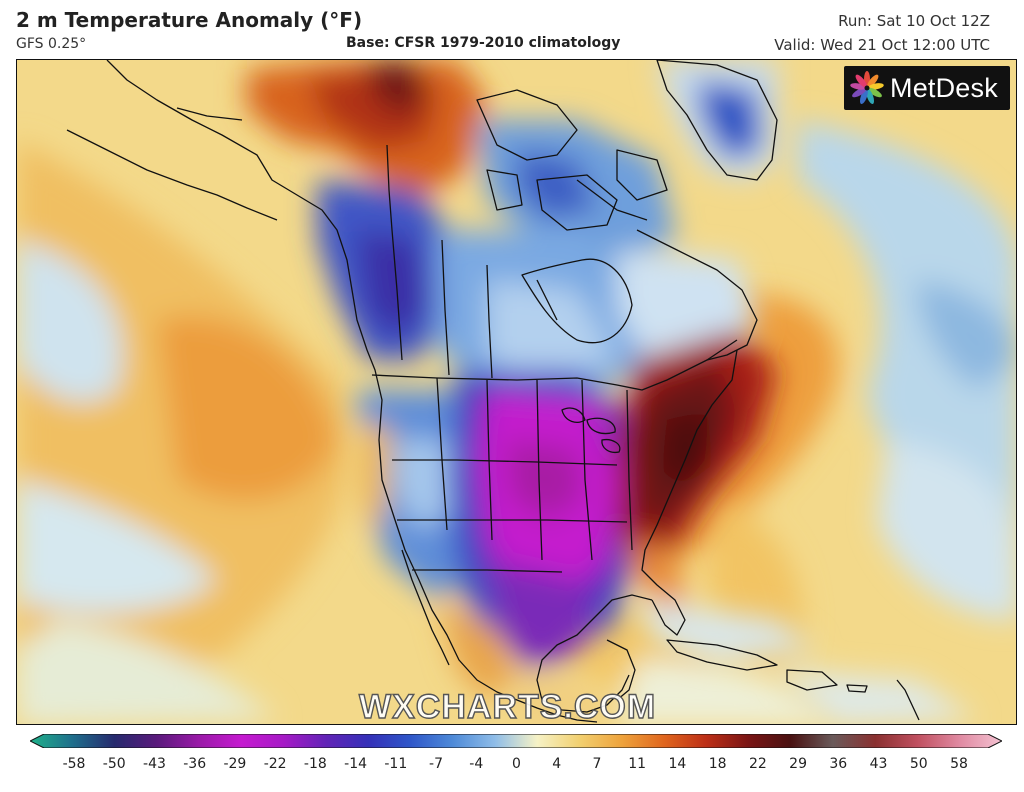  I want to click on legend-tick-label: 43, so click(878, 764).